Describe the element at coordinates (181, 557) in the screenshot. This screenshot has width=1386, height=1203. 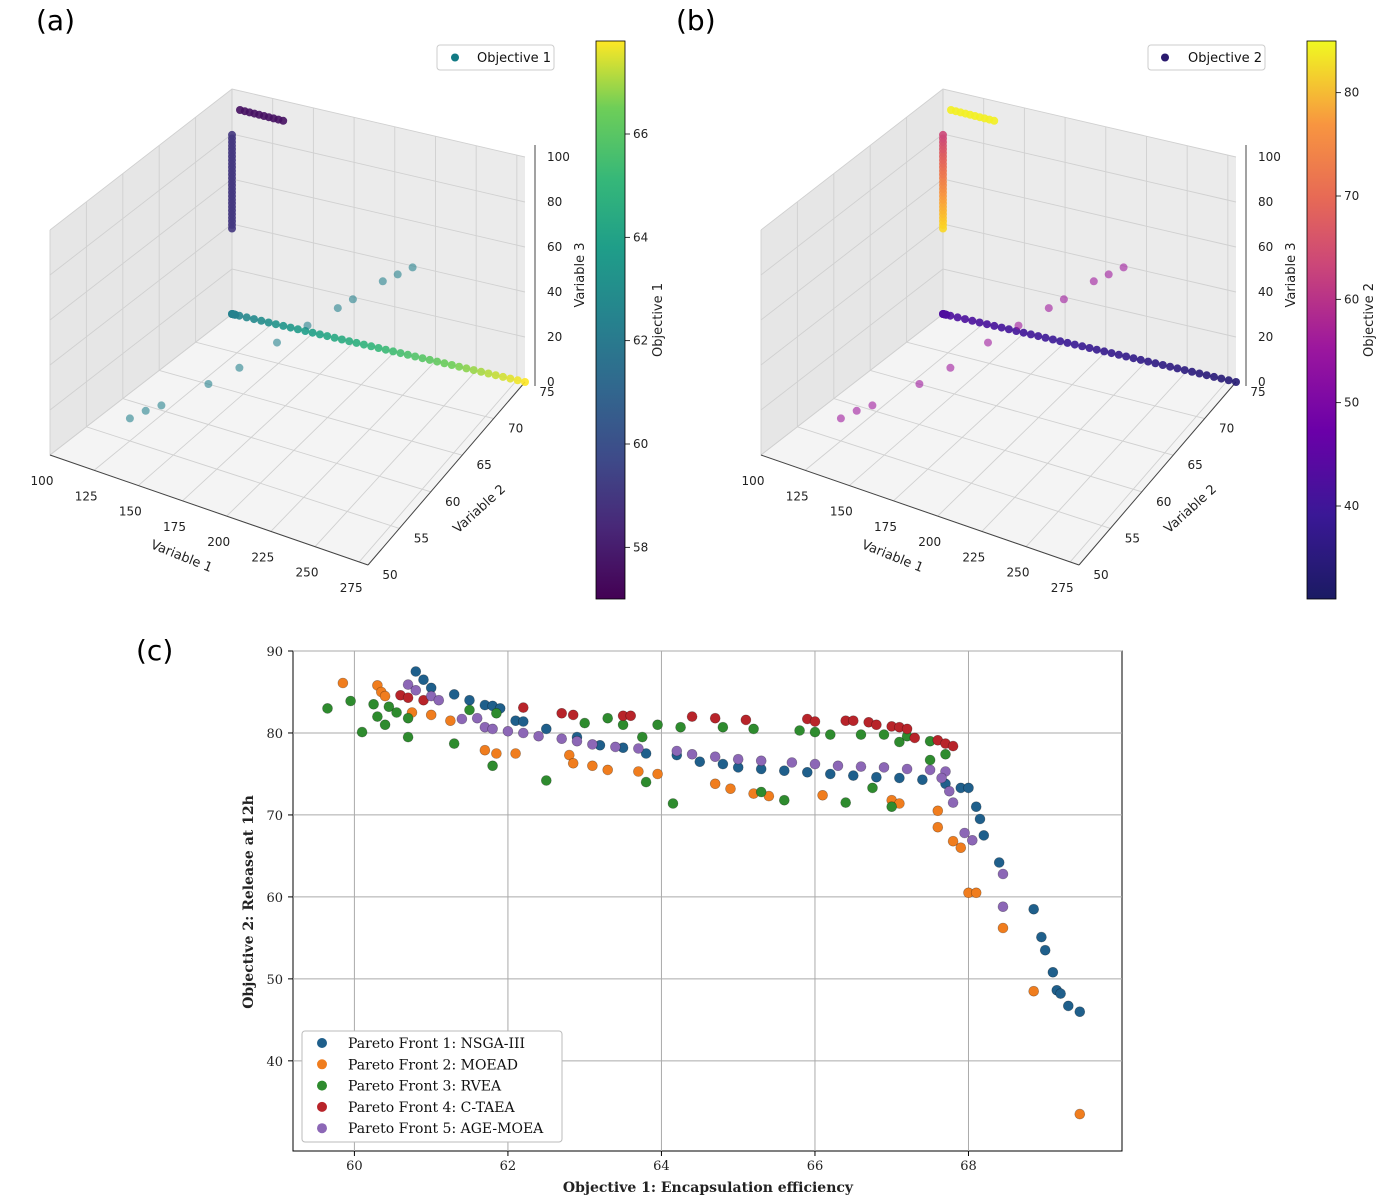
I see `panel-a-x-axis-label: Variable 1` at that location.